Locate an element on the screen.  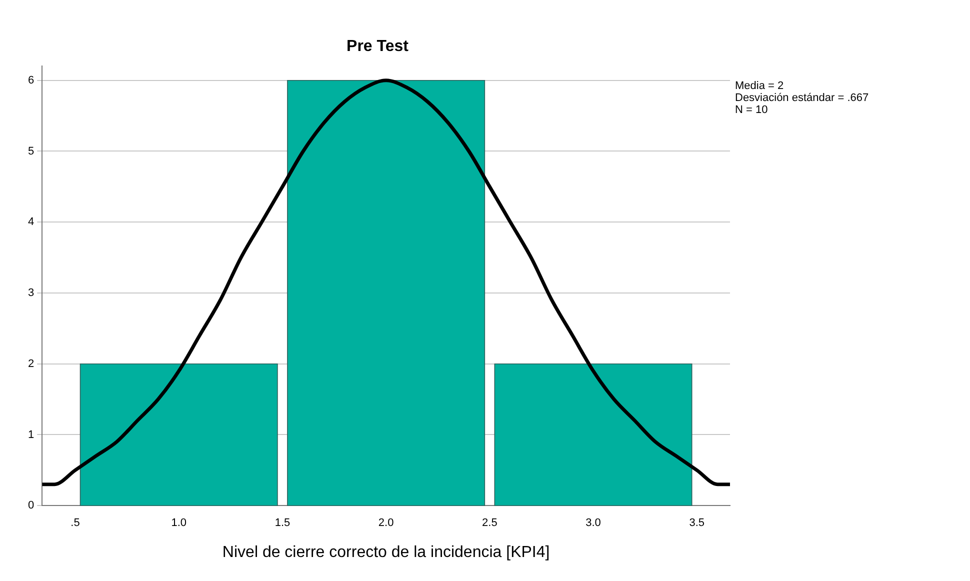
chart-title: Pre Test is located at coordinates (378, 47).